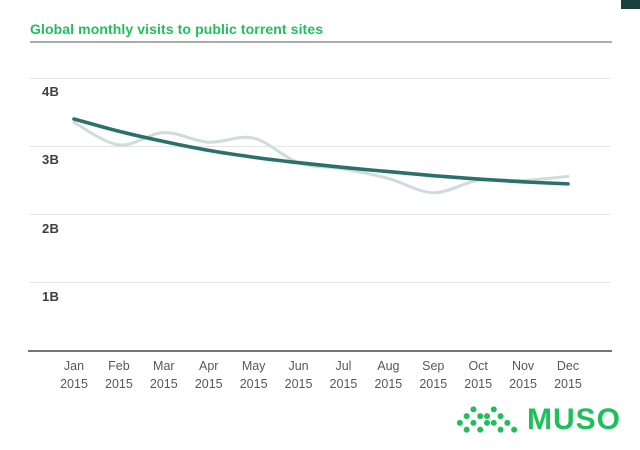  What do you see at coordinates (321, 42) in the screenshot?
I see `title-underline` at bounding box center [321, 42].